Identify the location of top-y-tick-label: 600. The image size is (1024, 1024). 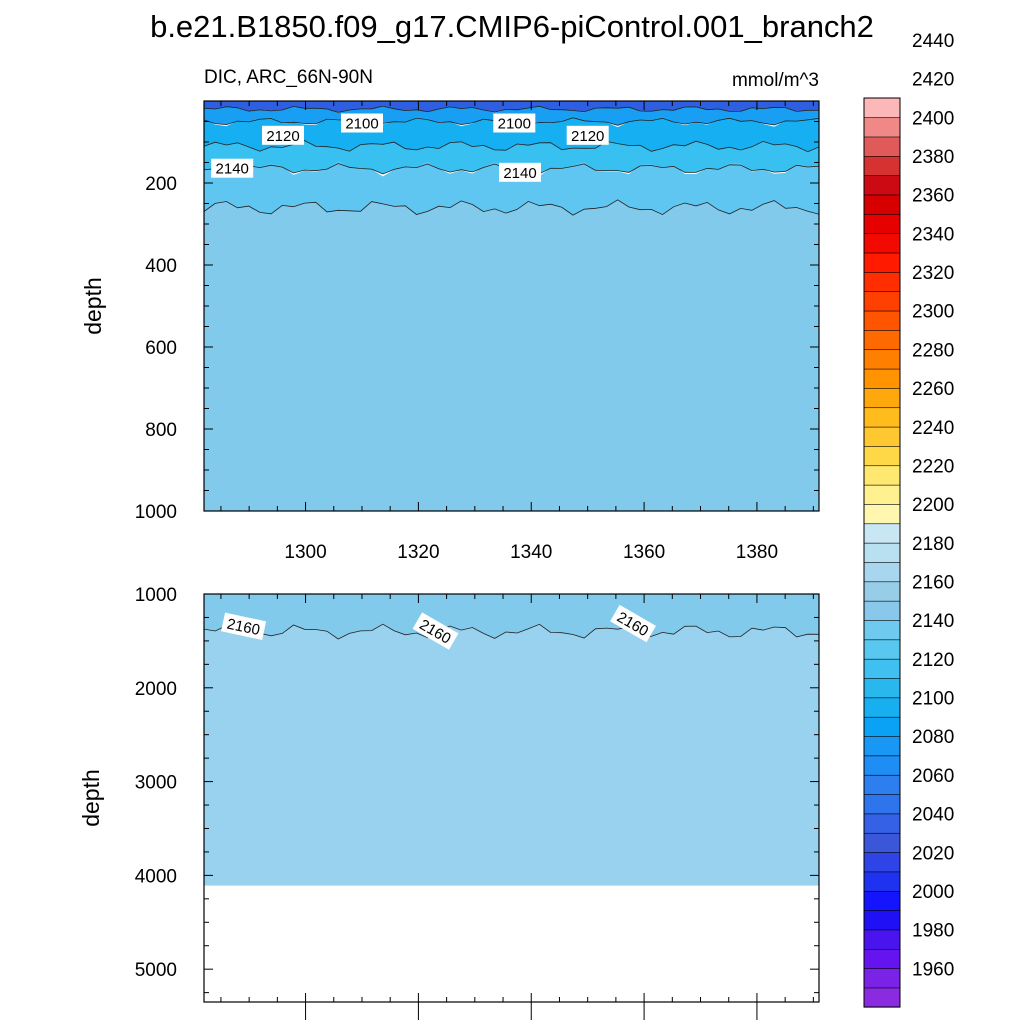
(161, 348).